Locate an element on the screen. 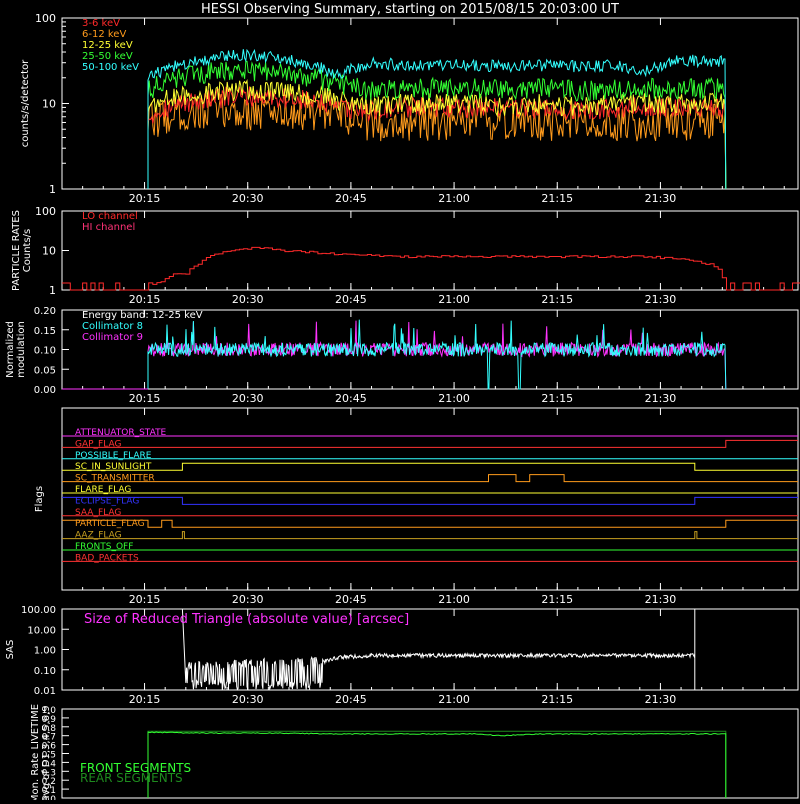 The image size is (800, 804). modulation-xtick-label: 20:15 is located at coordinates (145, 398).